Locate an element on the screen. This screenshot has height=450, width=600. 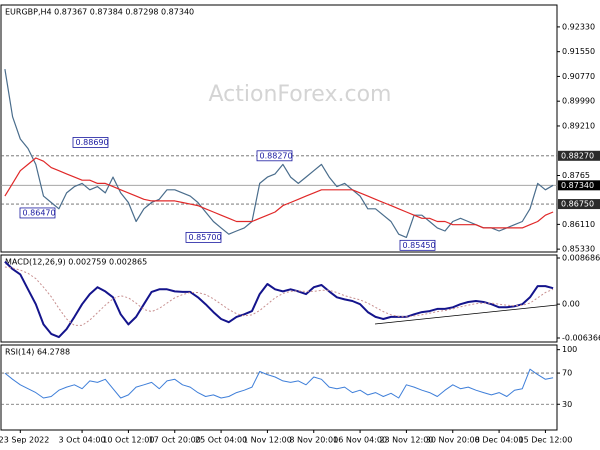
x-tick-label: 3 Oct 04:00 is located at coordinates (82, 440).